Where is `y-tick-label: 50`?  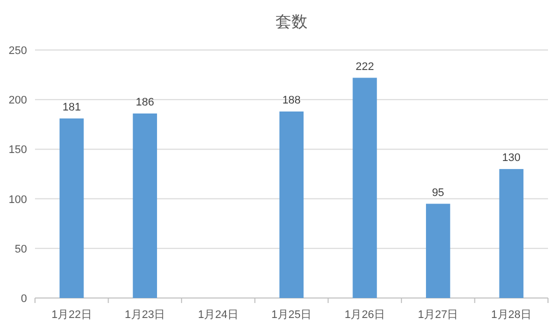
y-tick-label: 50 is located at coordinates (20, 249).